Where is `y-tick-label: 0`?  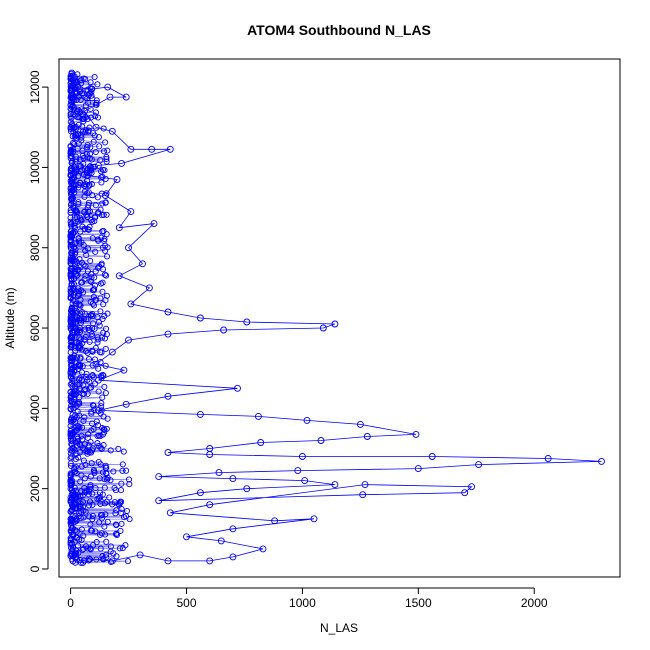 y-tick-label: 0 is located at coordinates (35, 568).